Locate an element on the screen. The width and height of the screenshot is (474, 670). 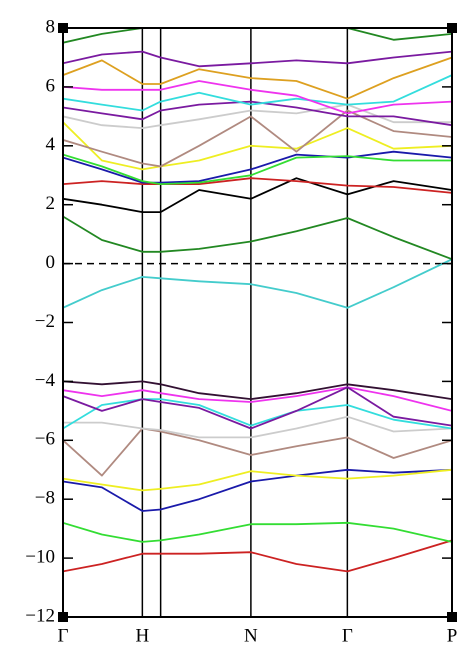
x-tick-label: N is located at coordinates (251, 635).